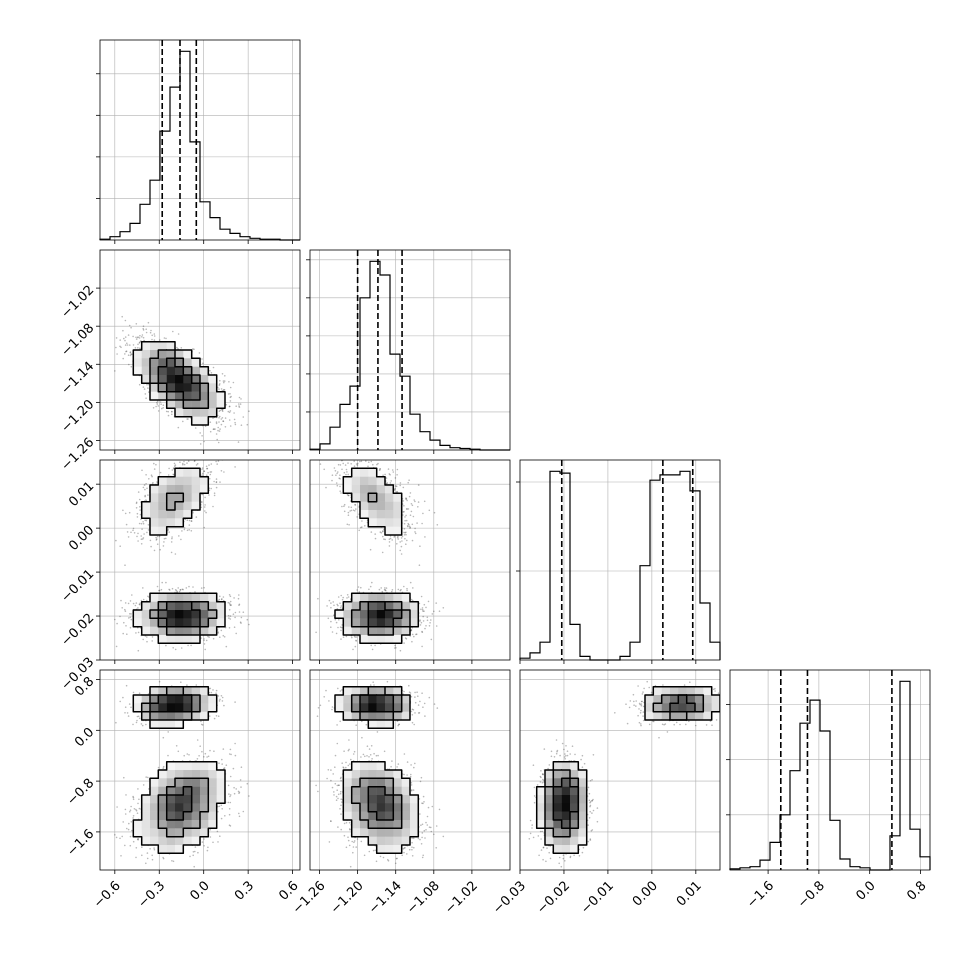 The image size is (970, 970). Describe the element at coordinates (347, 897) in the screenshot. I see `x-tick-label: −1.20` at that location.